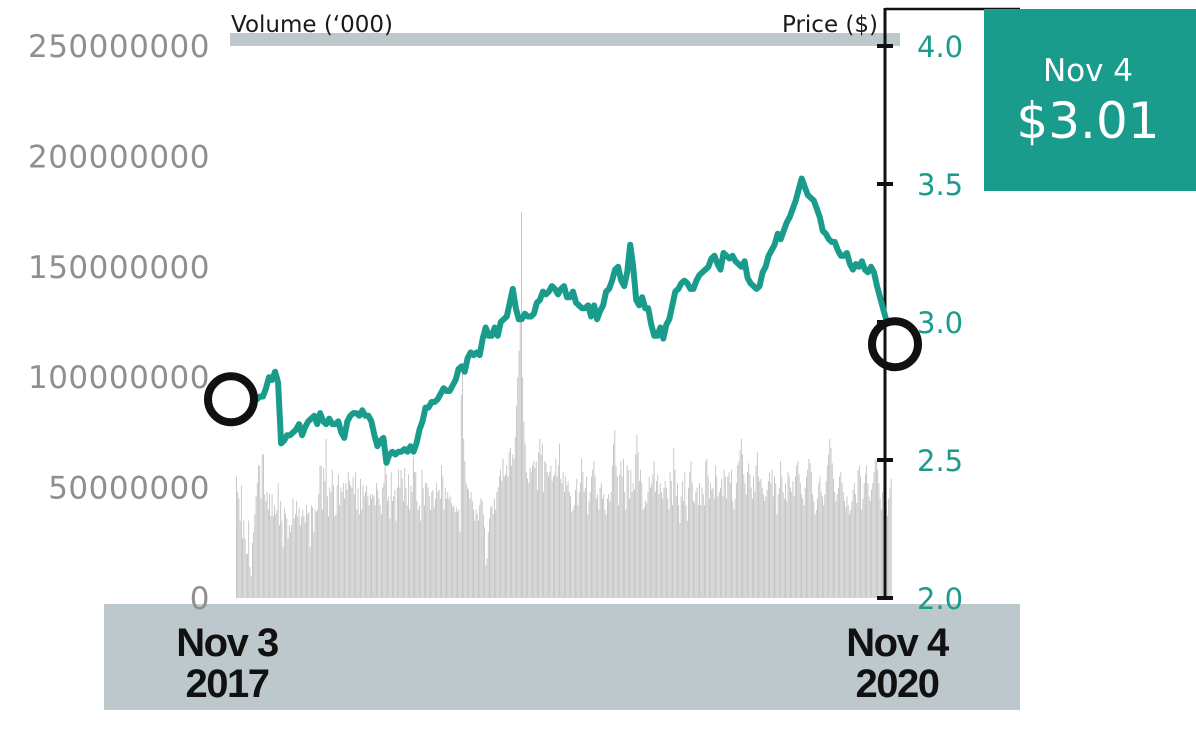  What do you see at coordinates (200, 599) in the screenshot?
I see `volume-tick-label: 0` at bounding box center [200, 599].